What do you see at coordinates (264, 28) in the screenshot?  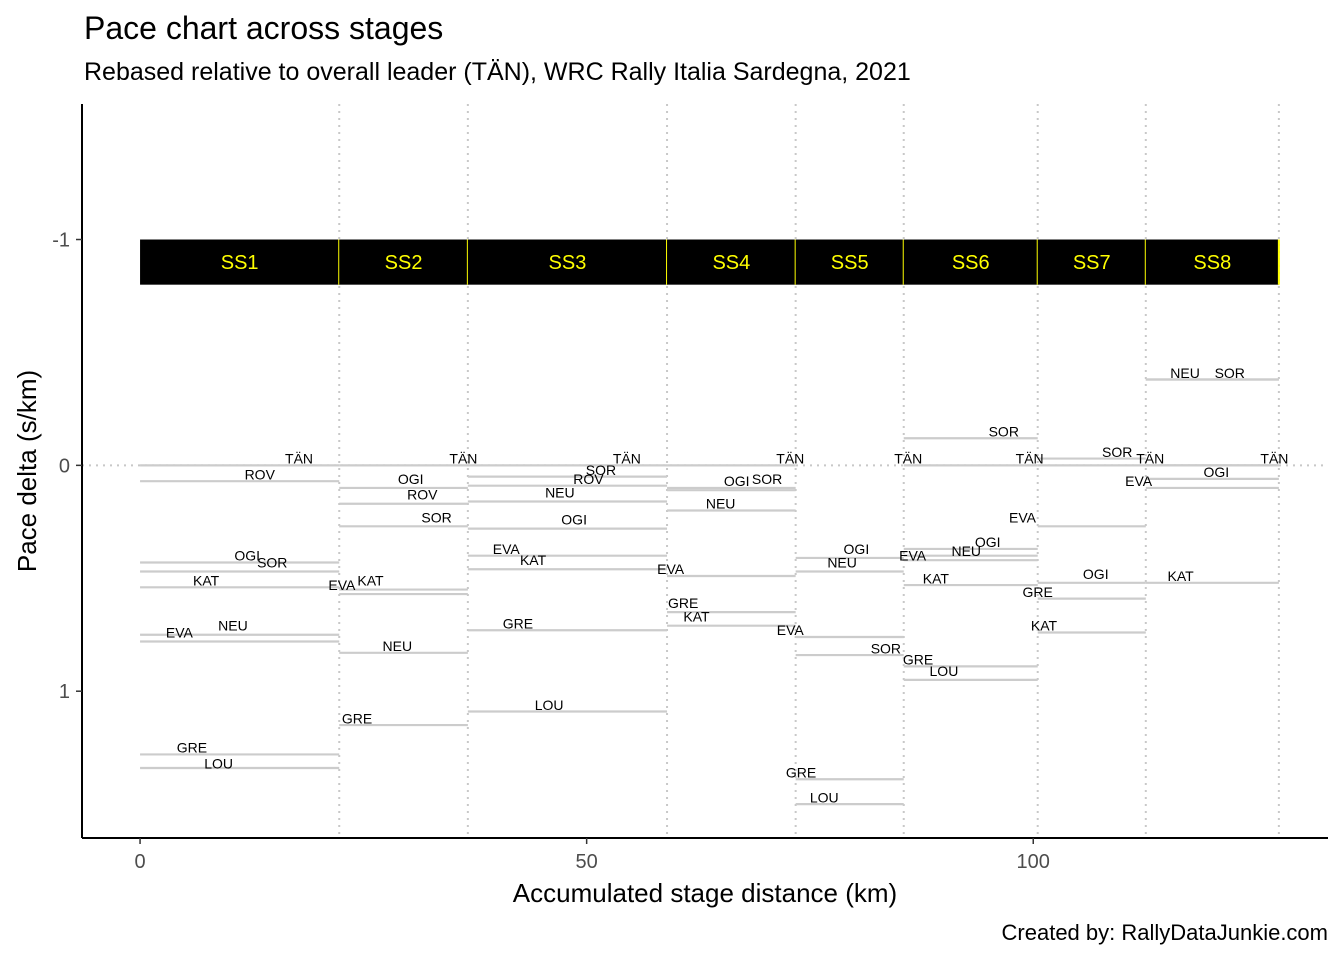 I see `chart-title: Pace chart across stages` at bounding box center [264, 28].